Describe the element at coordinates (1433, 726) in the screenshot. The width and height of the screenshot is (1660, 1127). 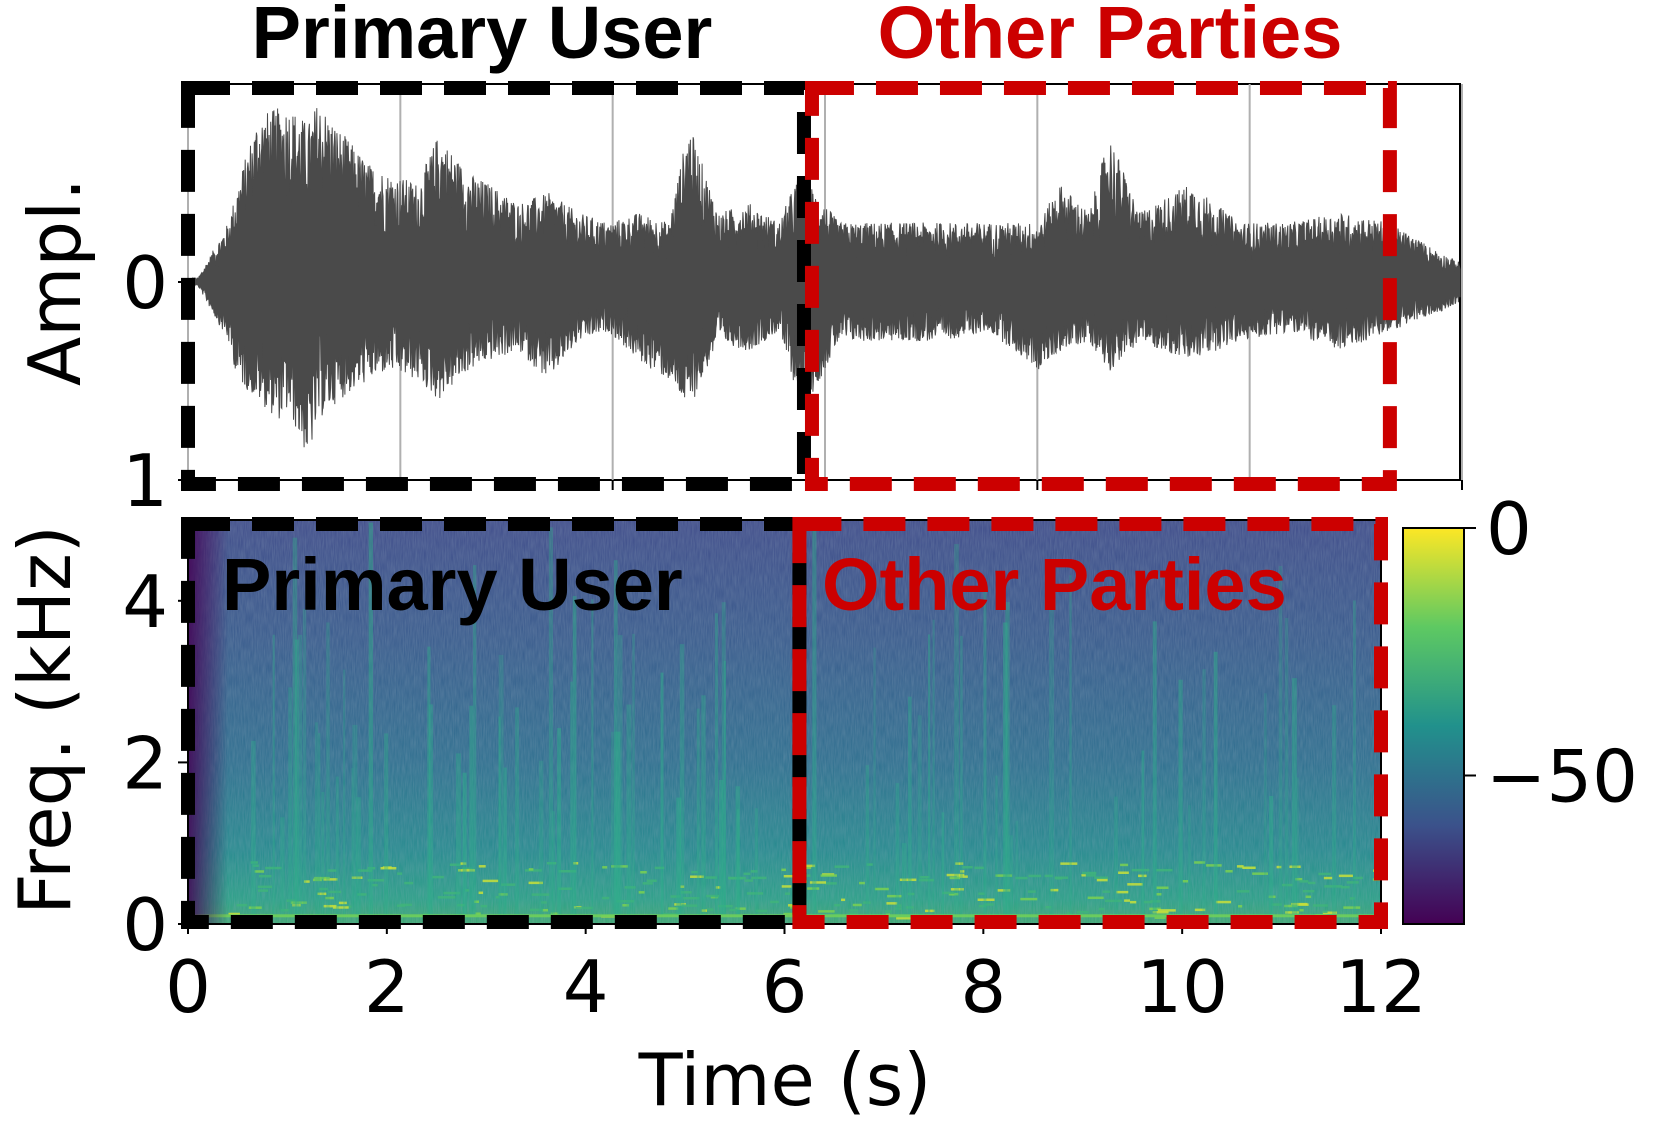
I see `colorbar-gradient` at that location.